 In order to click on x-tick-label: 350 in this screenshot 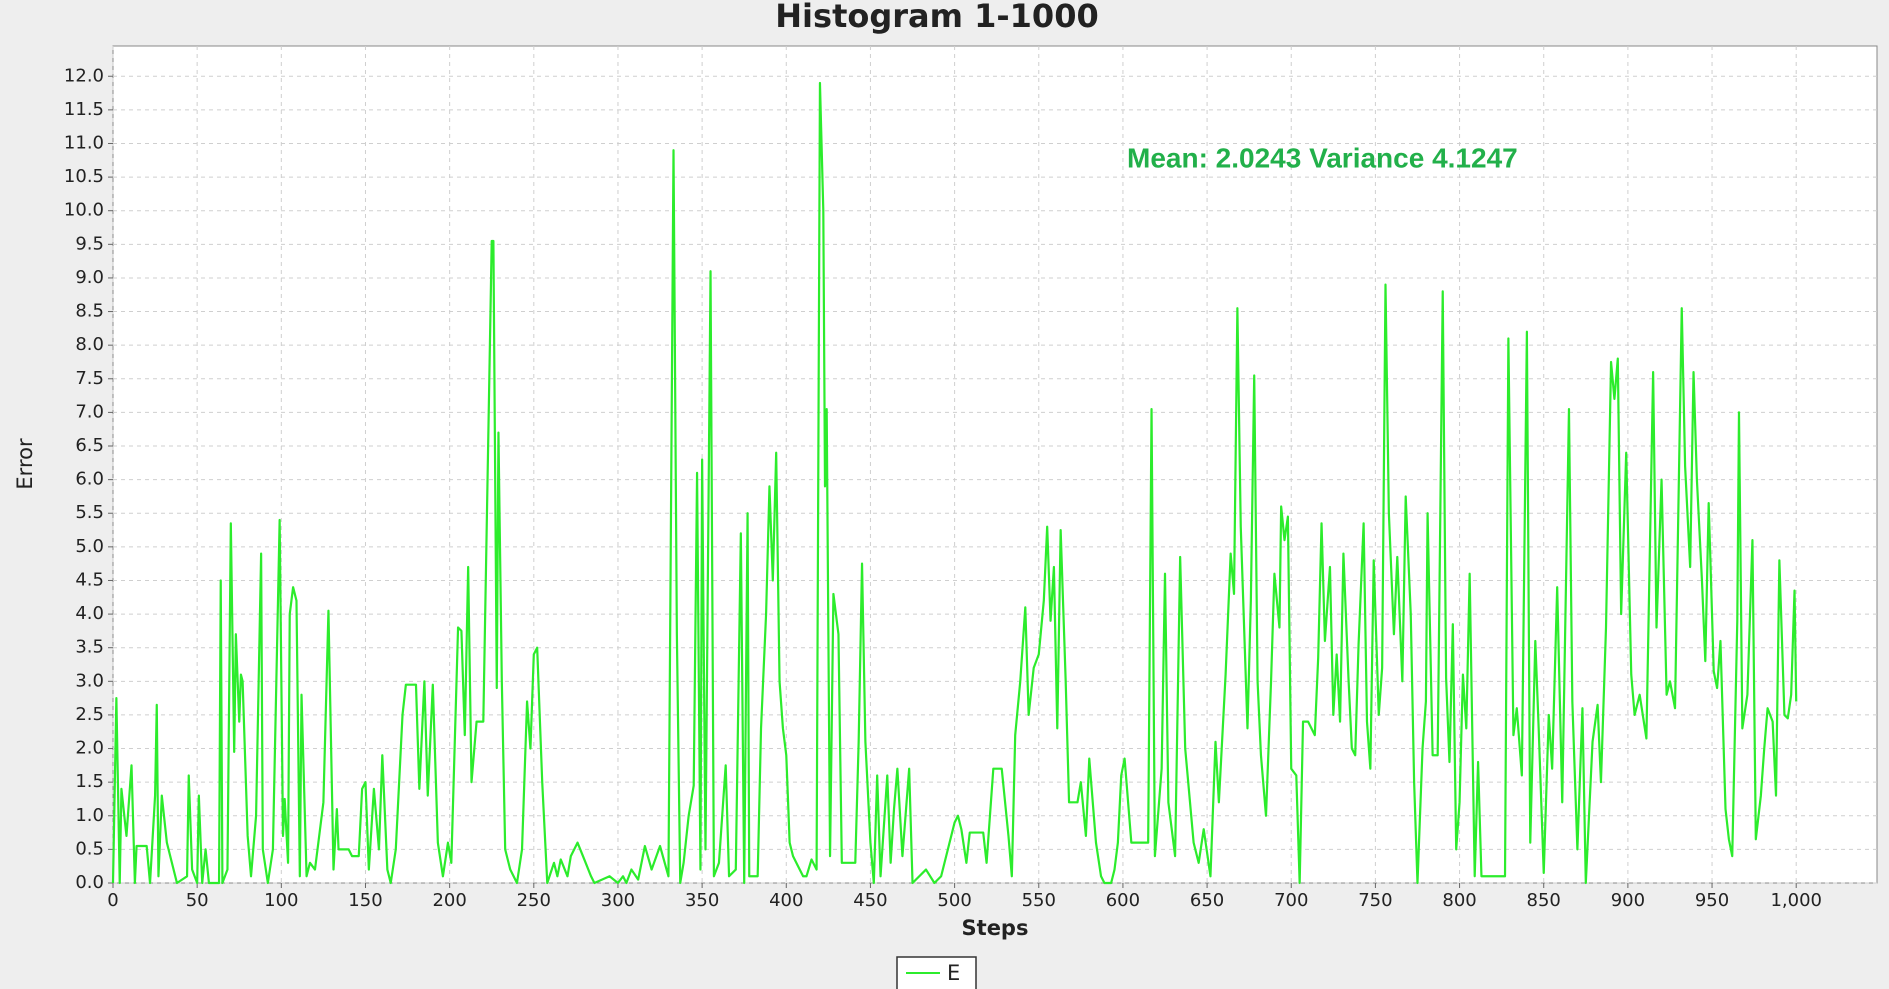, I will do `click(702, 900)`.